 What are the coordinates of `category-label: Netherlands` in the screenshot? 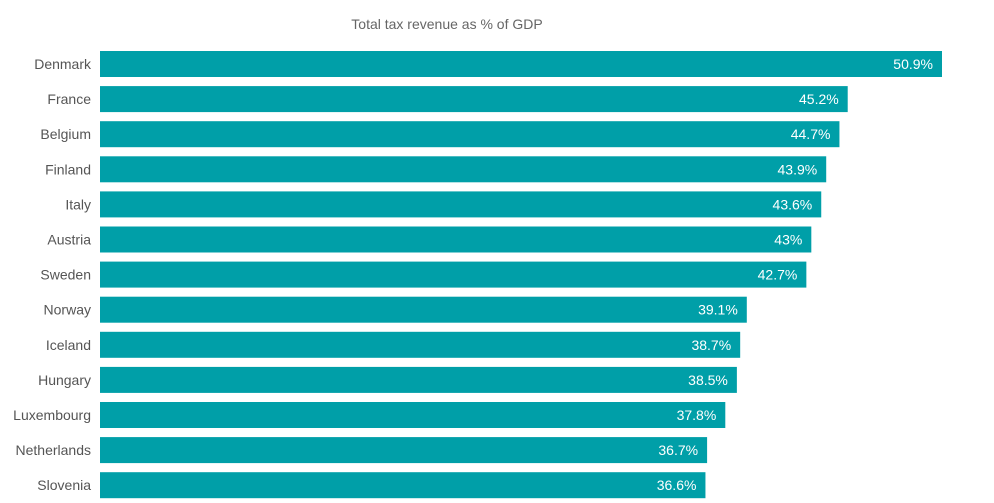 It's located at (54, 450).